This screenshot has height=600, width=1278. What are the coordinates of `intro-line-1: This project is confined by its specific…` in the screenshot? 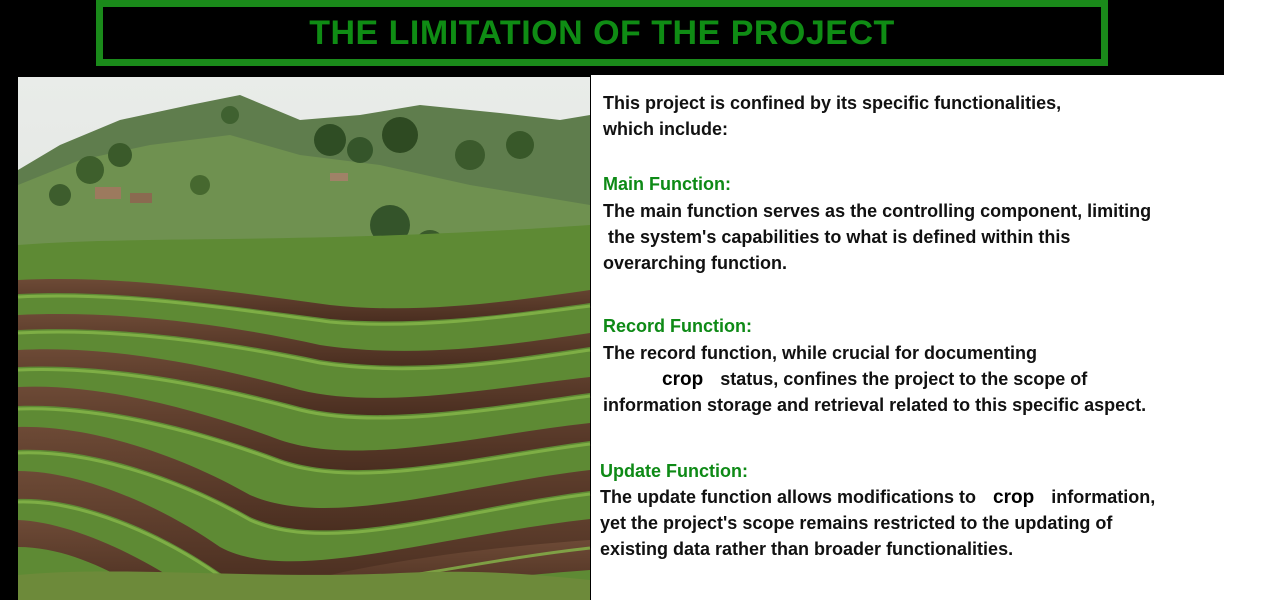 It's located at (832, 103).